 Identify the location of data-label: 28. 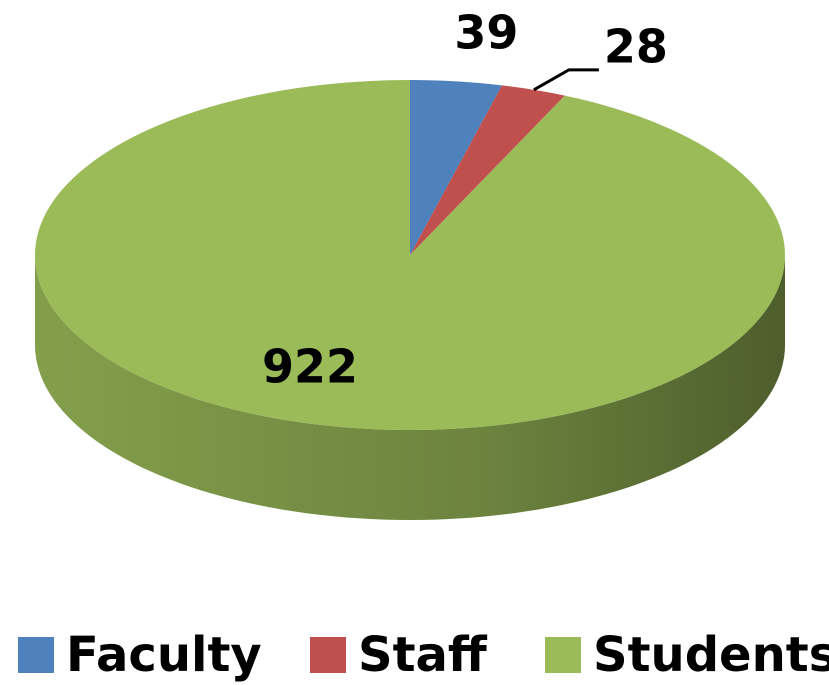
(636, 47).